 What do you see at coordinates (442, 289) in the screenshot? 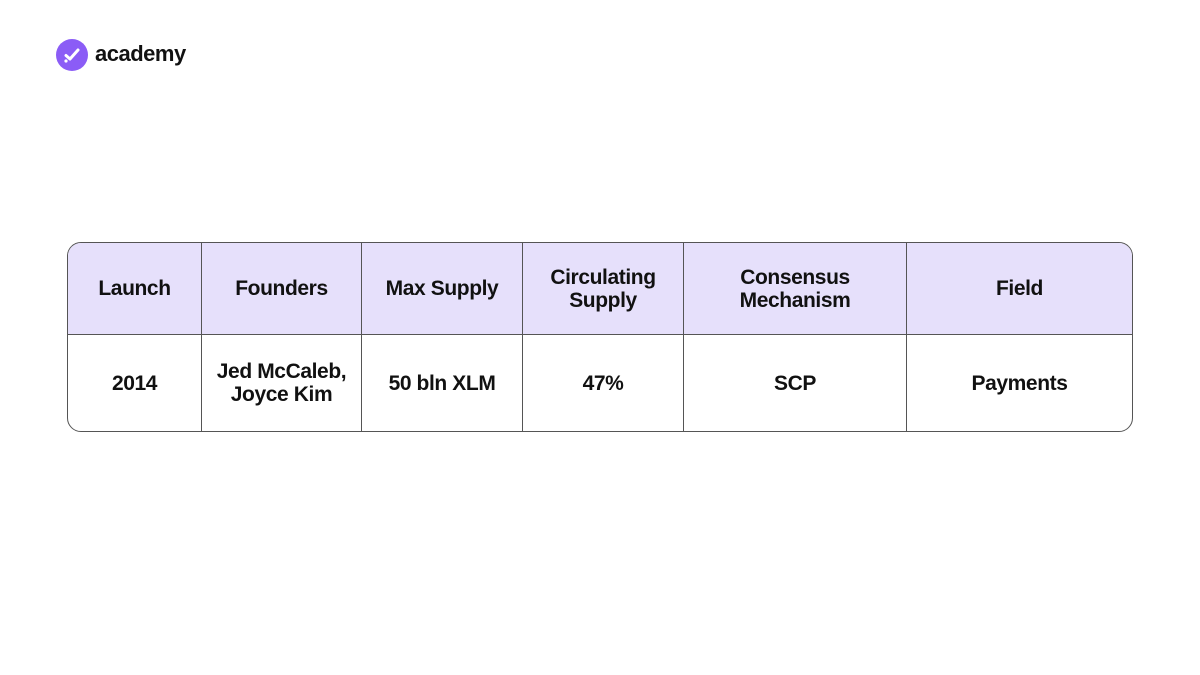
I see `column-header: Max Supply` at bounding box center [442, 289].